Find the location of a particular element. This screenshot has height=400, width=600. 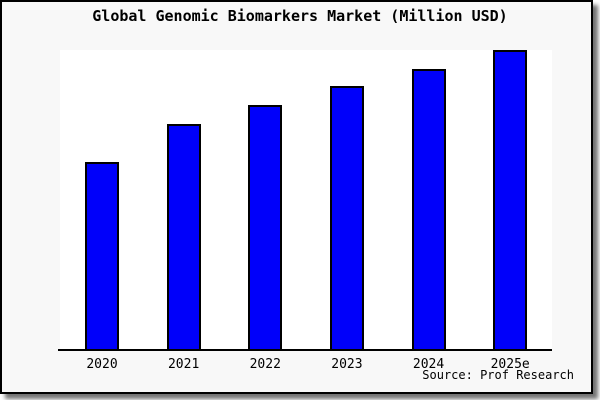

bar-2023 is located at coordinates (346, 217).